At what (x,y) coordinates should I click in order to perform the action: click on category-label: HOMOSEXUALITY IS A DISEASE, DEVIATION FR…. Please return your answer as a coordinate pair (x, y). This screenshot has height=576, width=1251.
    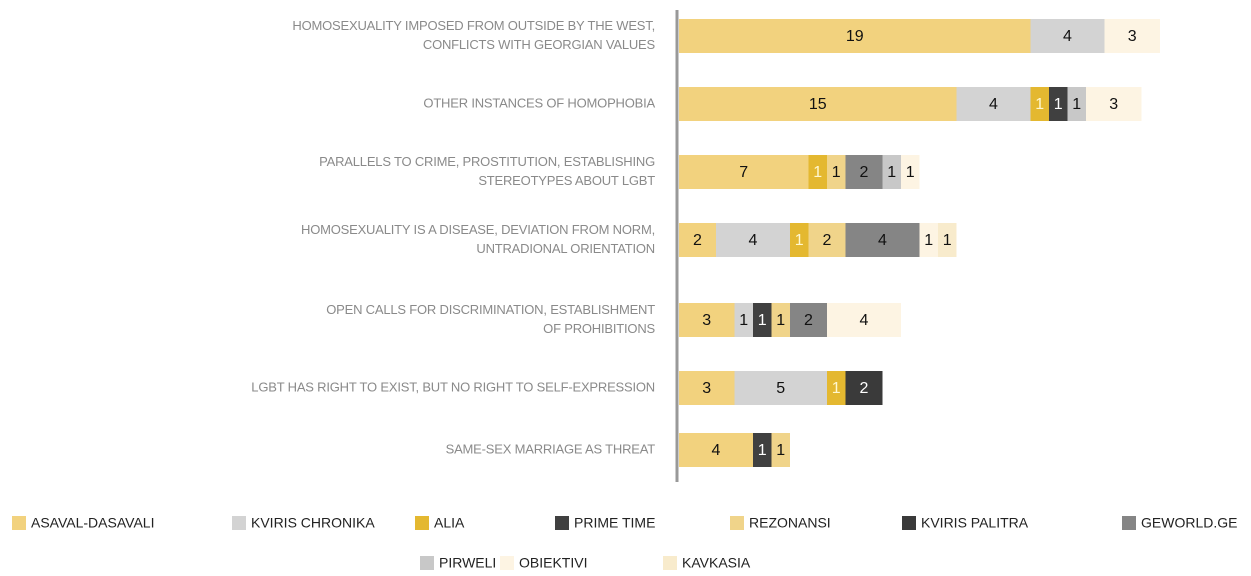
    Looking at the image, I should click on (478, 229).